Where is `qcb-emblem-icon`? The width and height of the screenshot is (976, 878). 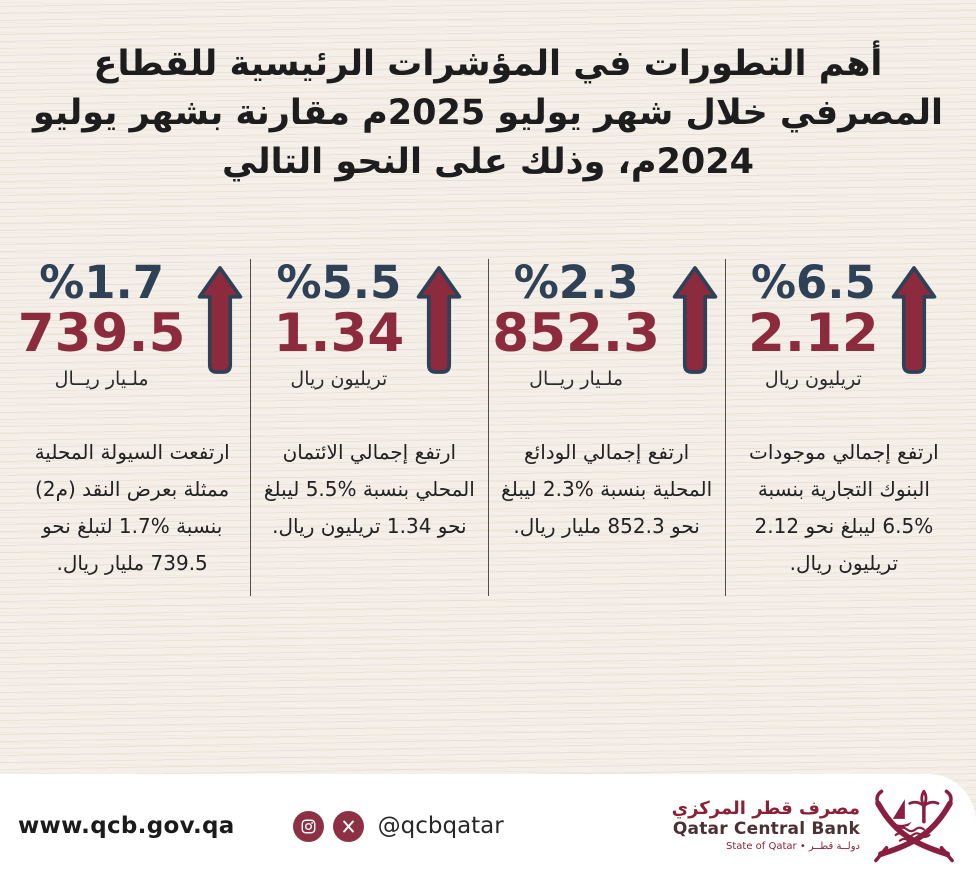
qcb-emblem-icon is located at coordinates (914, 826).